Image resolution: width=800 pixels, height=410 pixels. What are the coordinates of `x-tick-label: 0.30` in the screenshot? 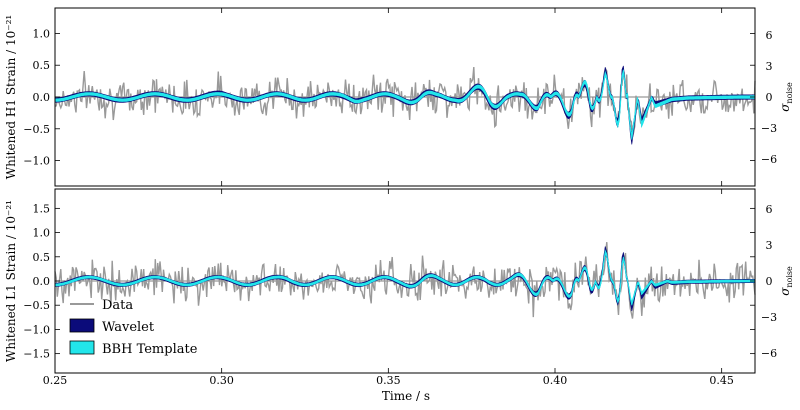 It's located at (221, 380).